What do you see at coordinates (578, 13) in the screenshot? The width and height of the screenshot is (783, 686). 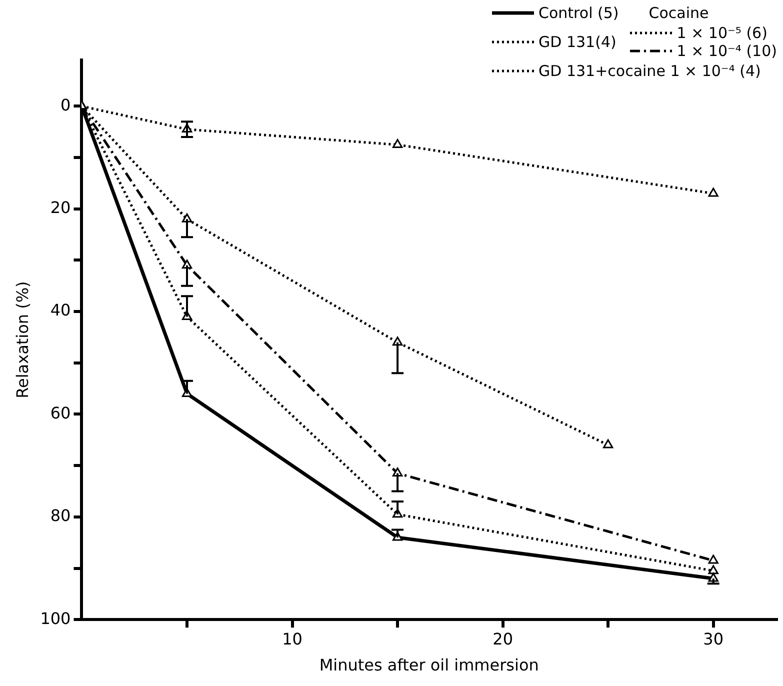 I see `legend-label: Control (5)` at bounding box center [578, 13].